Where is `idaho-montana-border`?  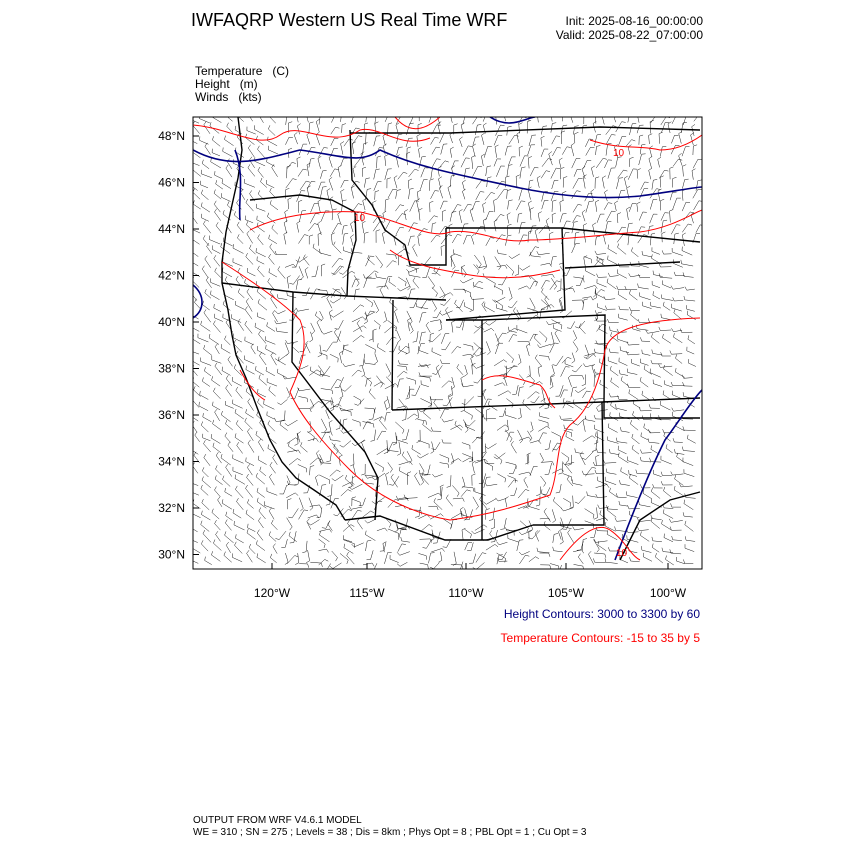 idaho-montana-border is located at coordinates (398, 197).